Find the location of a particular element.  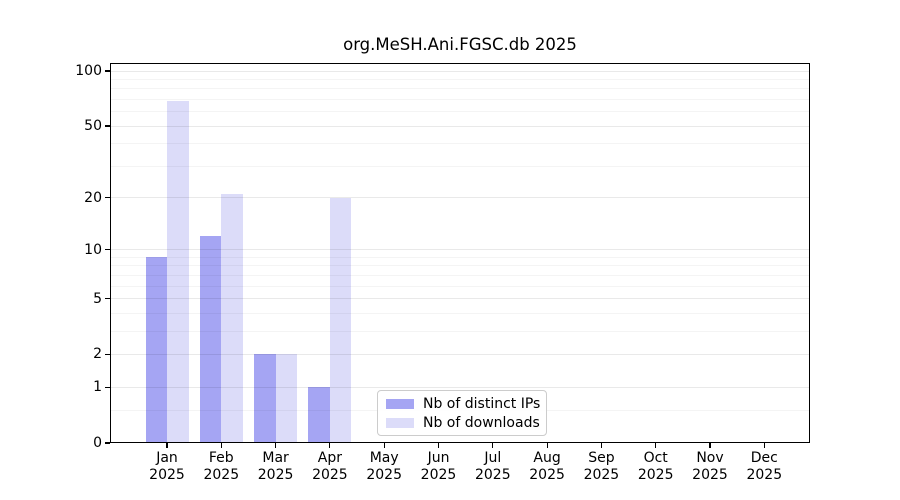

x-tick-label: Jul 2025 is located at coordinates (492, 466).